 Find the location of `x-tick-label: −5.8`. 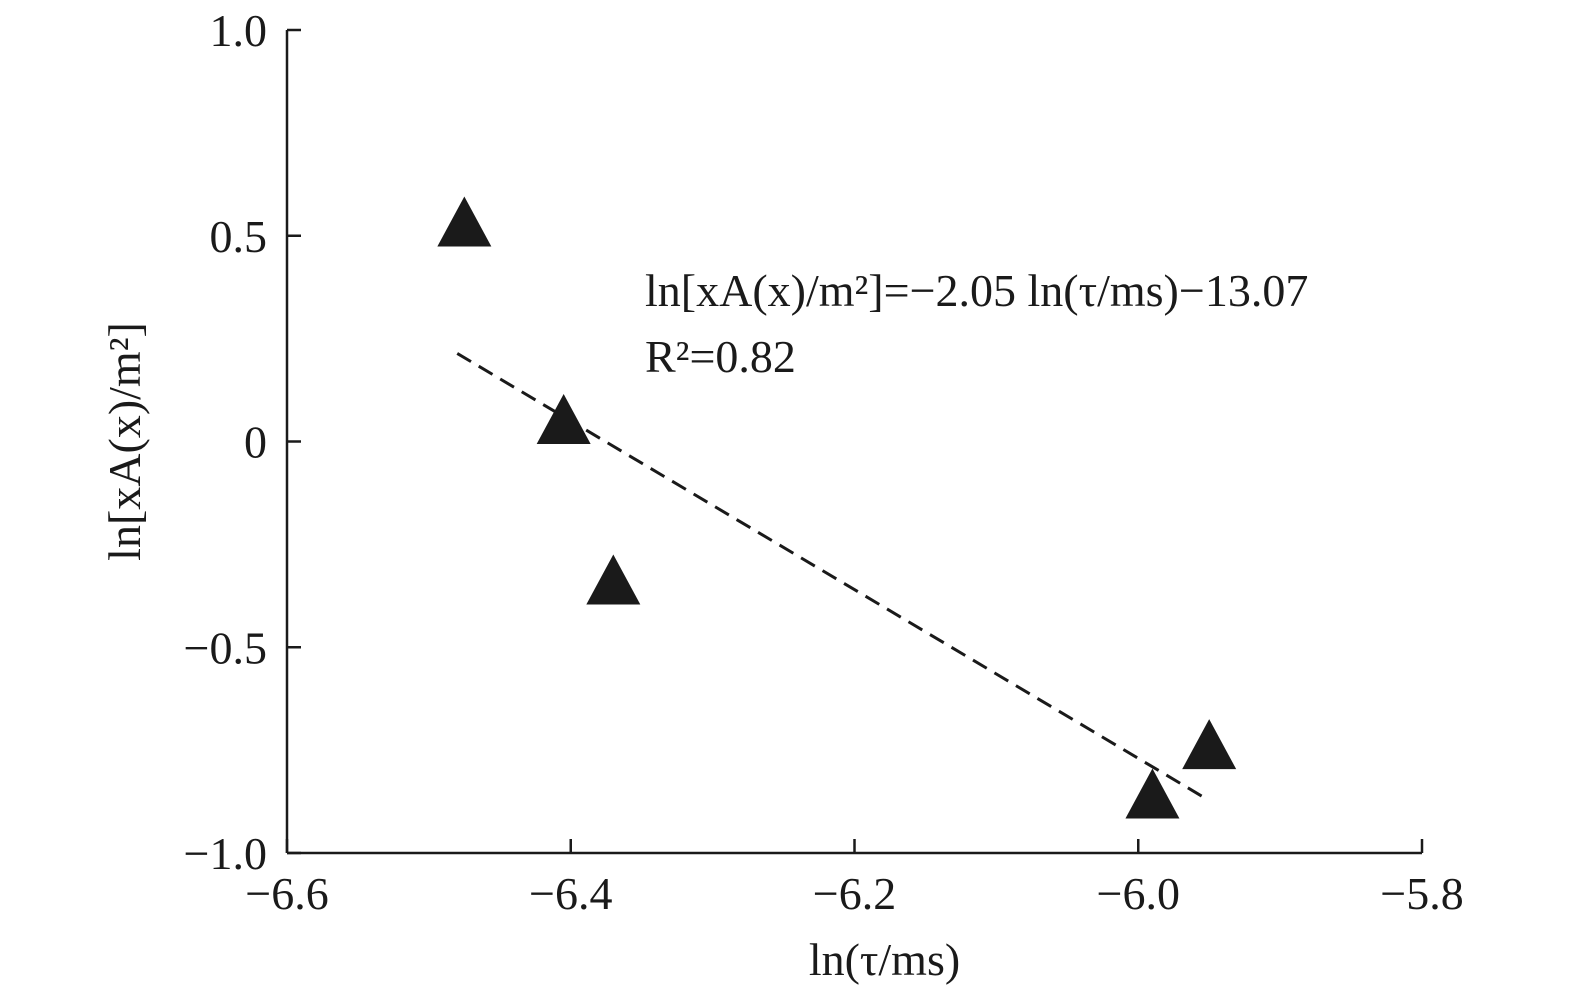

x-tick-label: −5.8 is located at coordinates (1421, 893).